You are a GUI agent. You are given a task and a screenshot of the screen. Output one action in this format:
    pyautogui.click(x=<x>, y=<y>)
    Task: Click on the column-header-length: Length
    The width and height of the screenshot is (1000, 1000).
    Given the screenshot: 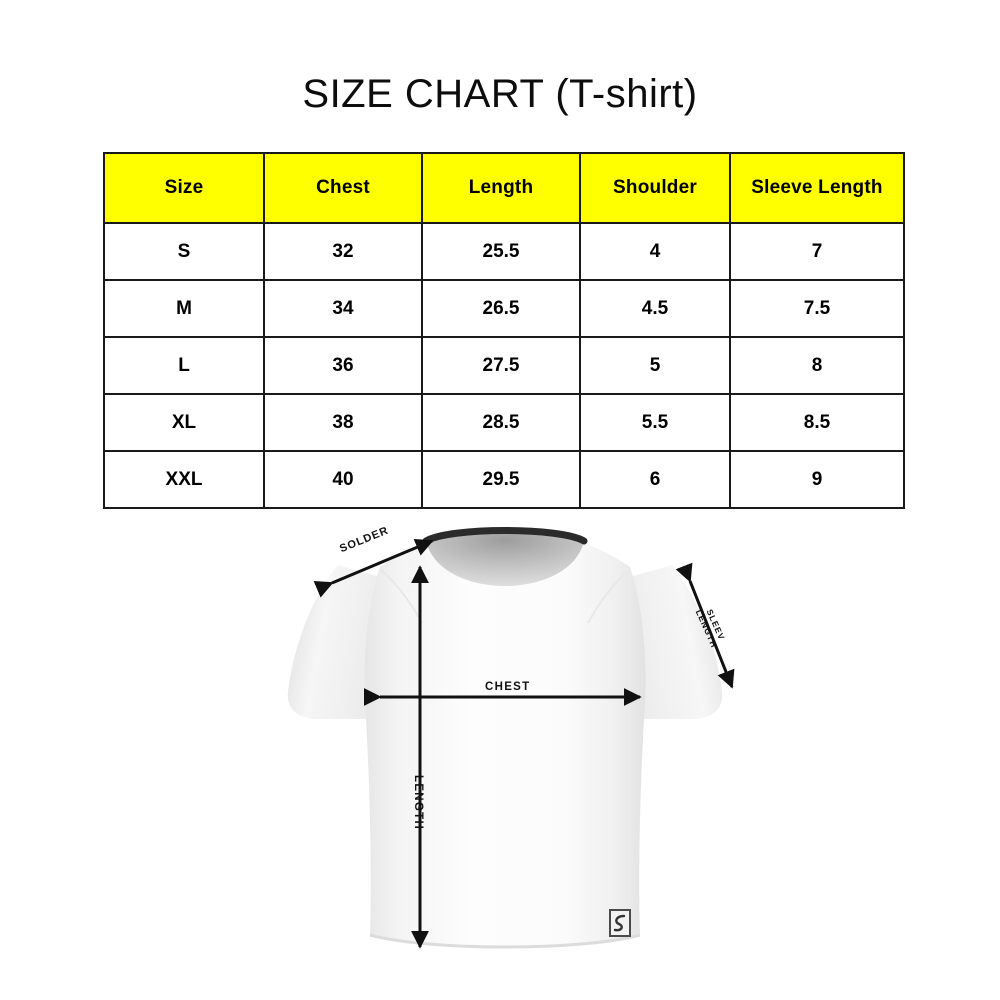 What is the action you would take?
    pyautogui.click(x=501, y=188)
    